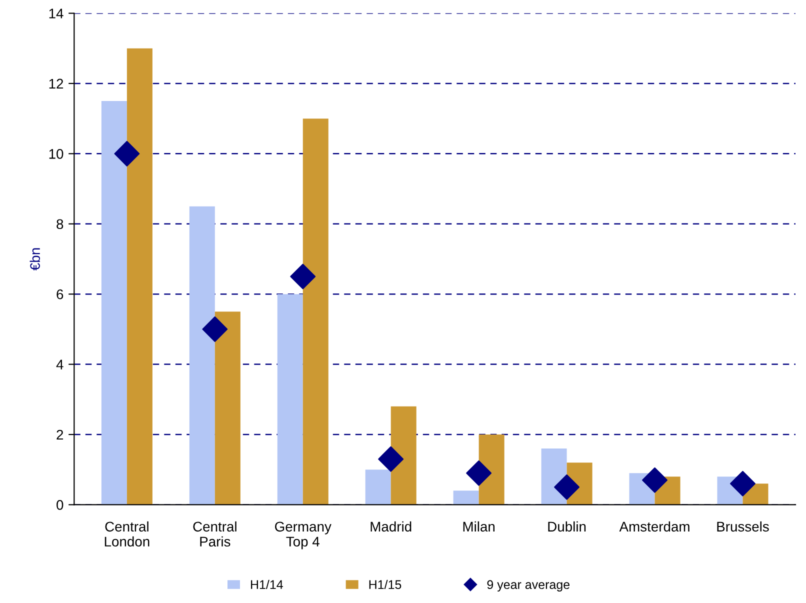  Describe the element at coordinates (385, 585) in the screenshot. I see `legend-label: H1/15` at that location.